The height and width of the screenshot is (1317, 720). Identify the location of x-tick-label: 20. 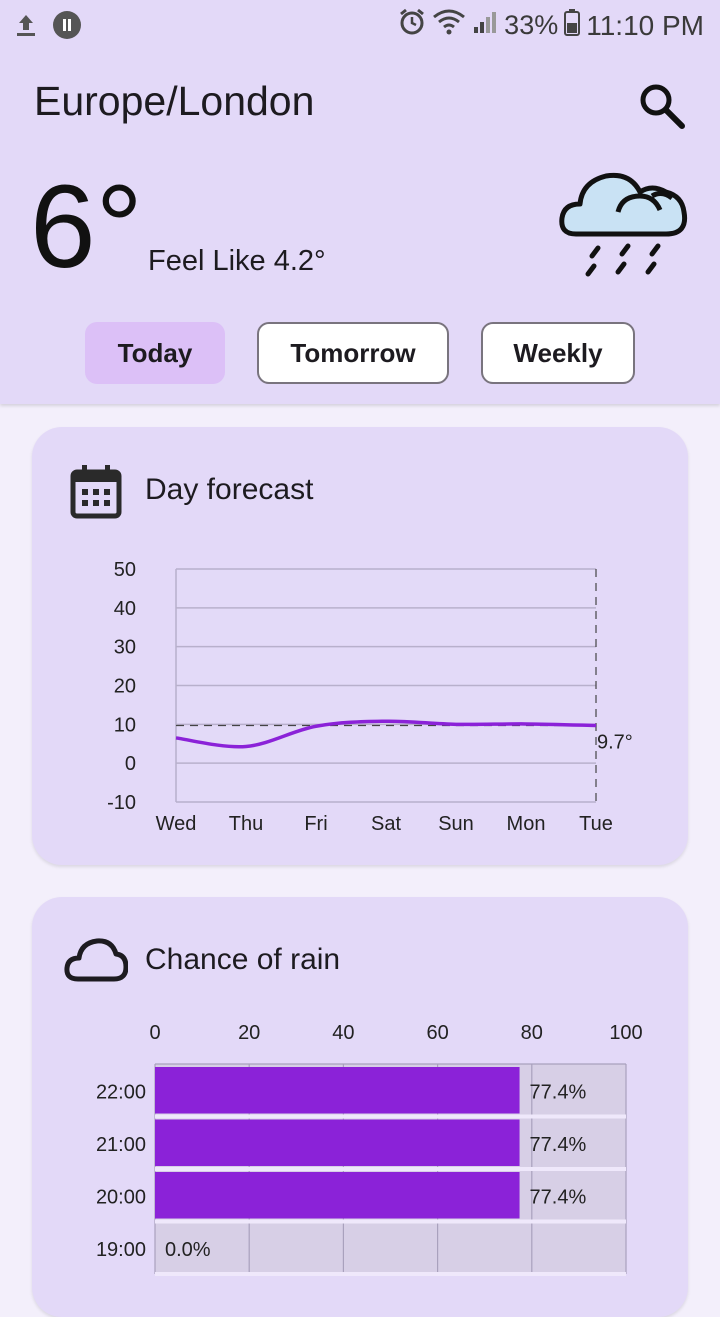
(249, 1033).